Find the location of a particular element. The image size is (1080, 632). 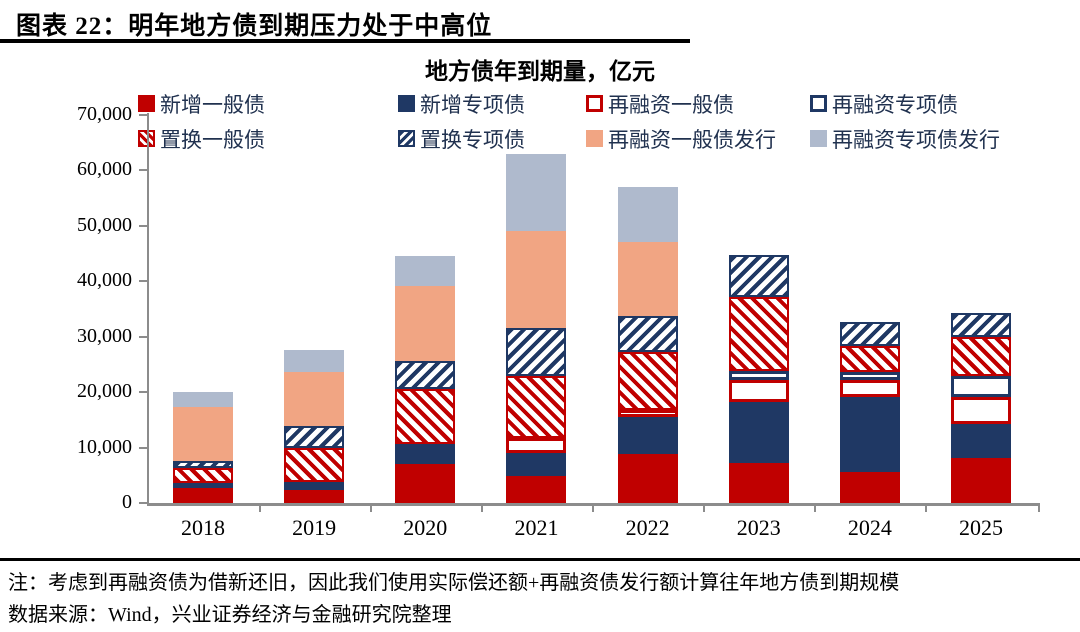

y-axis-label: 60,000 is located at coordinates (104, 169).